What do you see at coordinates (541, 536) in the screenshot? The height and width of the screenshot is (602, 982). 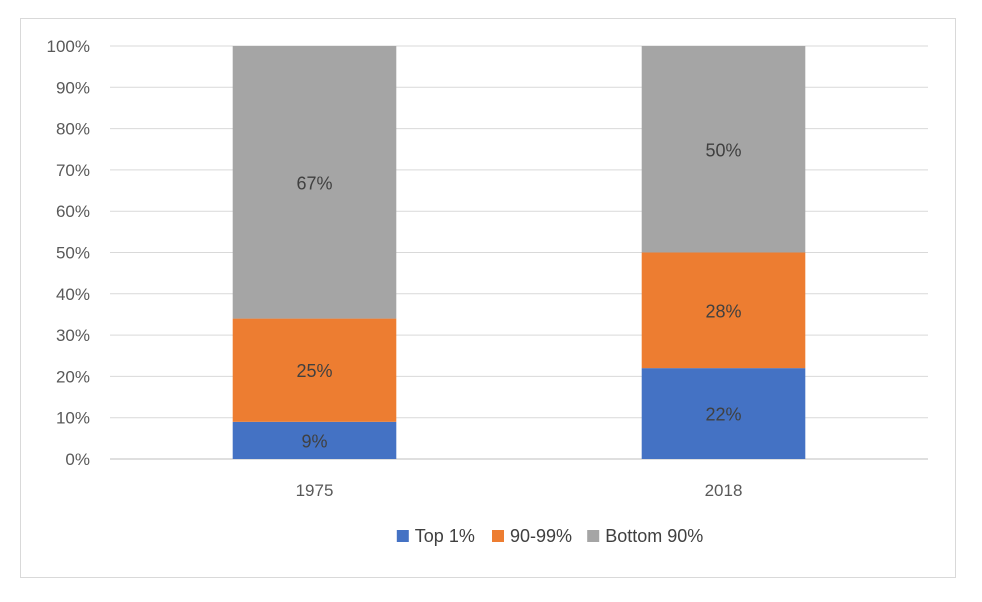 I see `legend-label: 90-99%` at bounding box center [541, 536].